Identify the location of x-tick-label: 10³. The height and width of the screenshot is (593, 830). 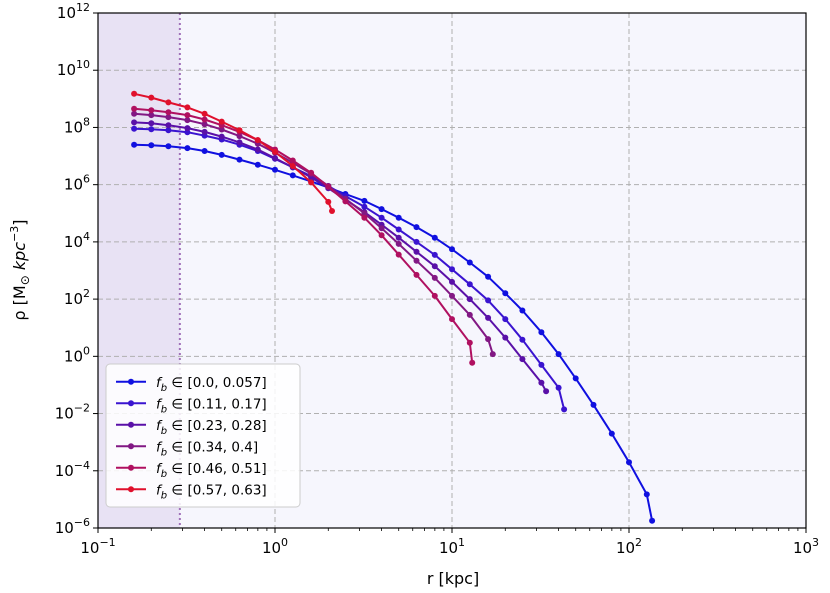
(806, 546).